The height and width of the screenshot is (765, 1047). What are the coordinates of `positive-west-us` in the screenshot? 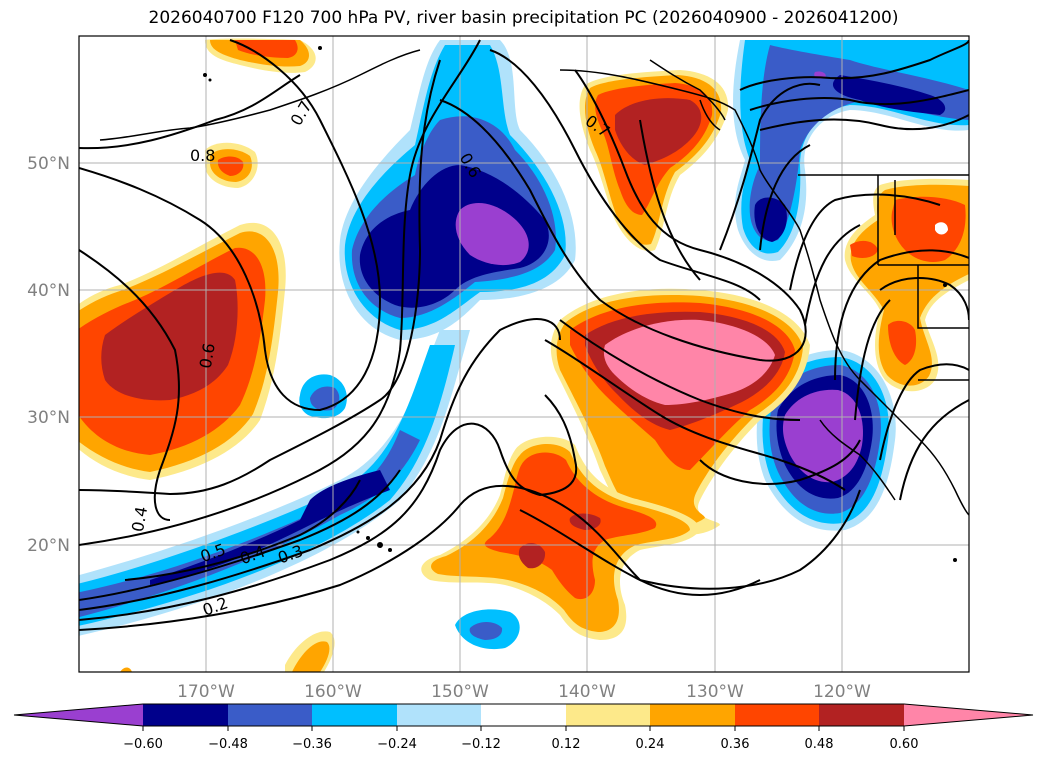 It's located at (906, 285).